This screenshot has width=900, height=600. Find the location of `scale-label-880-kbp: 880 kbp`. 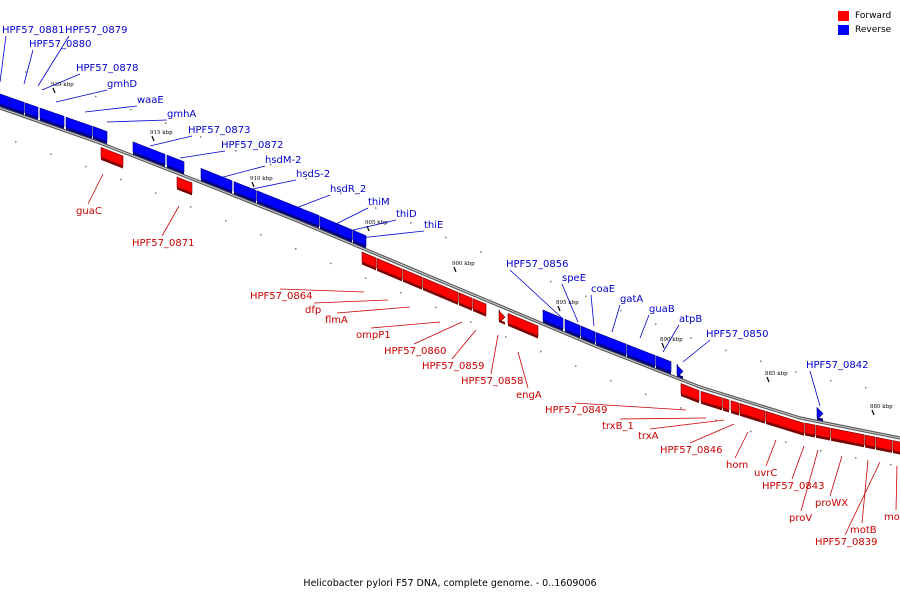

scale-label-880-kbp: 880 kbp is located at coordinates (881, 407).